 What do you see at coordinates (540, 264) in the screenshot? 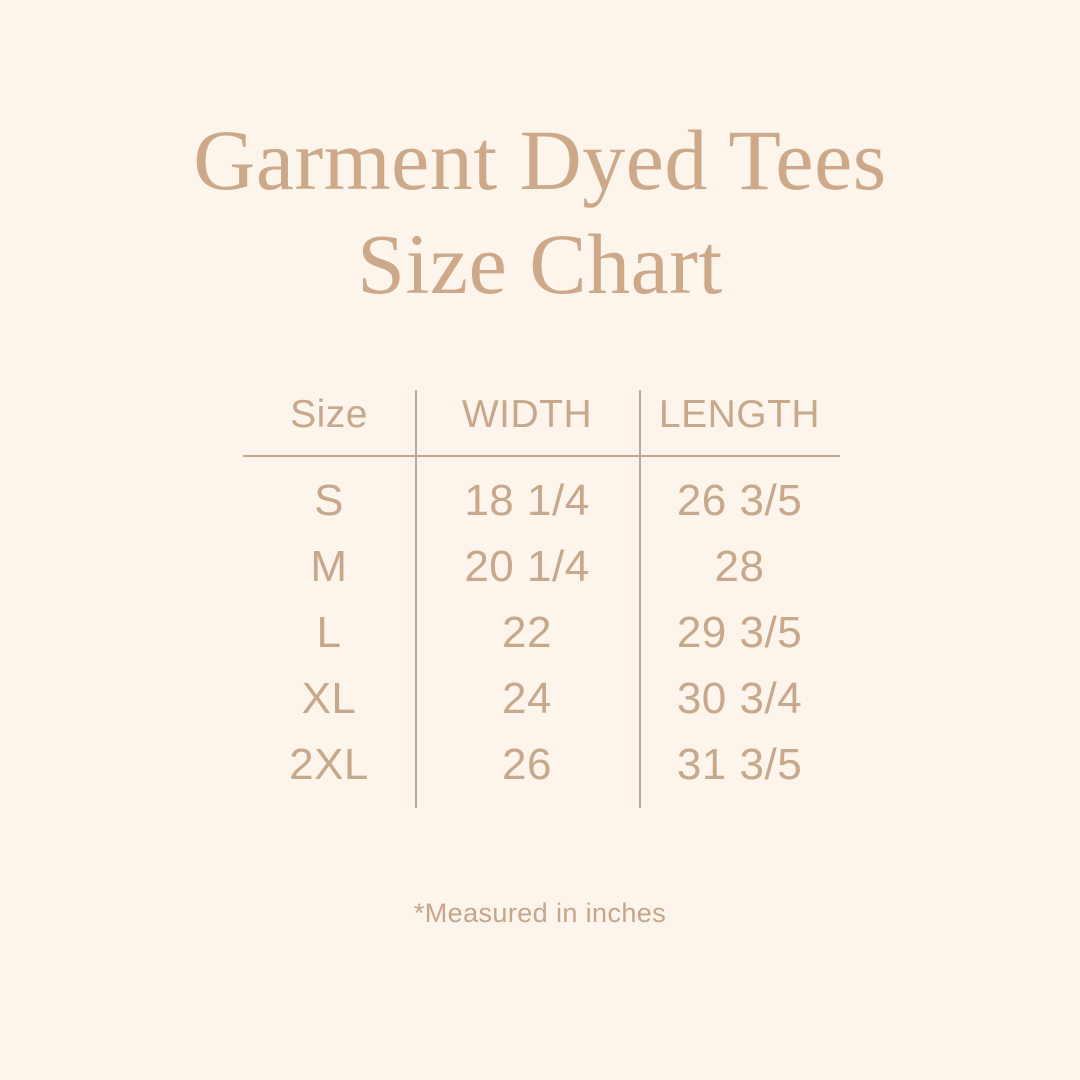
I see `title-line-2: Size Chart` at bounding box center [540, 264].